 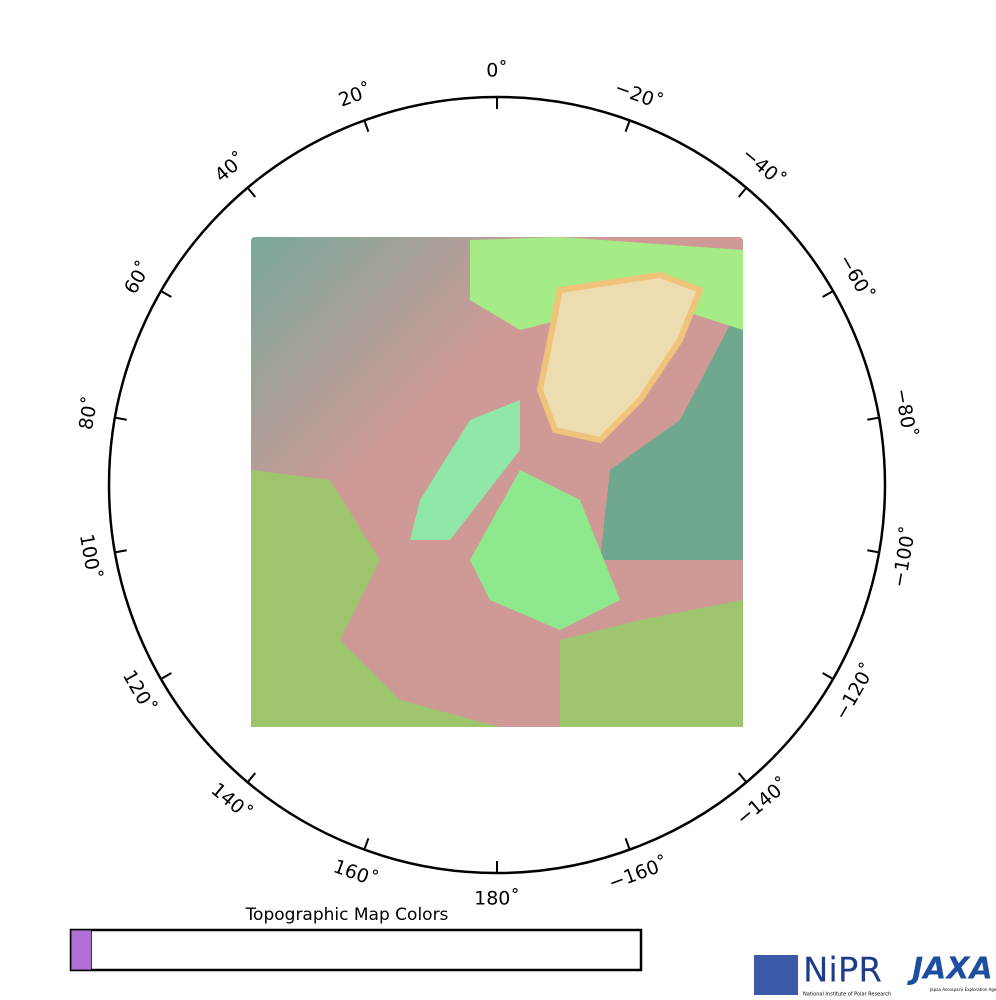 I want to click on graticule-label: 120˚, so click(x=139, y=691).